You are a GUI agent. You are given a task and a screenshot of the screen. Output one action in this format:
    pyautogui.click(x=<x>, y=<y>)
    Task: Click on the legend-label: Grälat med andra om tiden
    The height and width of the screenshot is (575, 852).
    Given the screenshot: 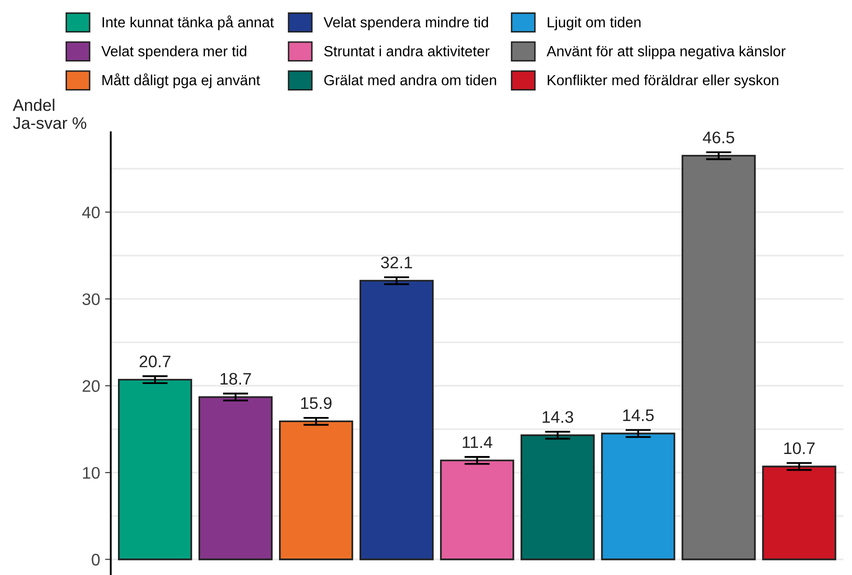 What is the action you would take?
    pyautogui.click(x=410, y=80)
    